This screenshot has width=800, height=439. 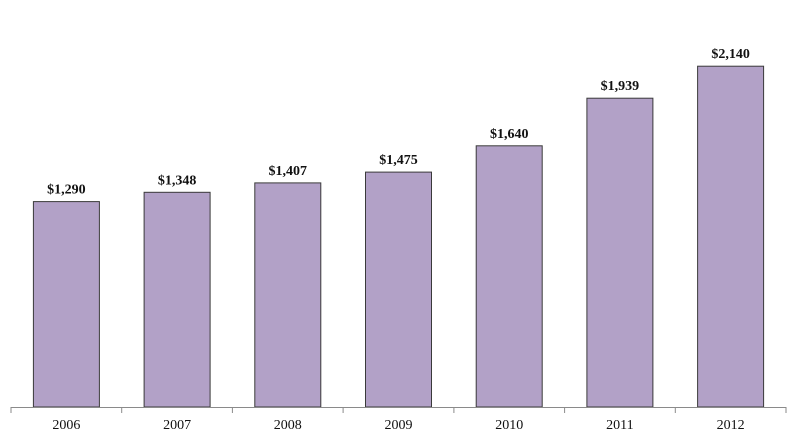 What do you see at coordinates (509, 276) in the screenshot?
I see `bar-2010` at bounding box center [509, 276].